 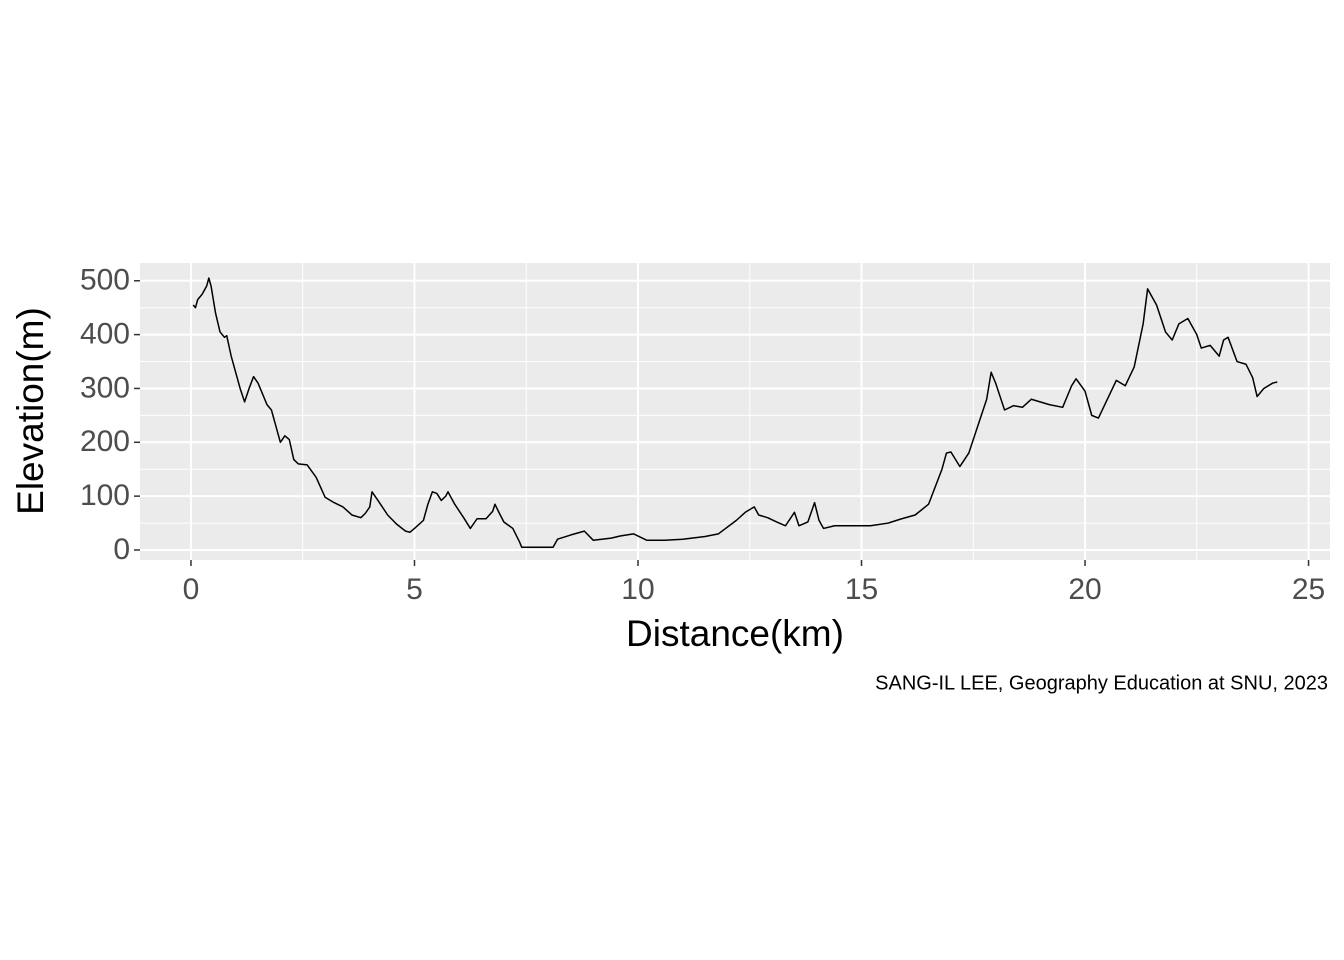 I want to click on x-axis-title: Distance(km), so click(x=735, y=633).